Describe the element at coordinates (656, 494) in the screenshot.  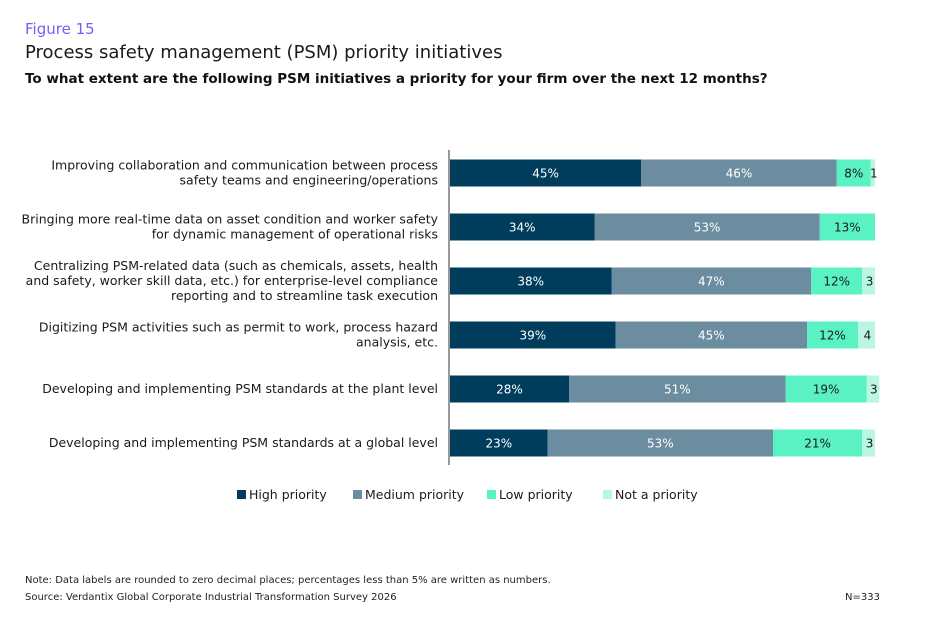
I see `legend-label: Not a priority` at that location.